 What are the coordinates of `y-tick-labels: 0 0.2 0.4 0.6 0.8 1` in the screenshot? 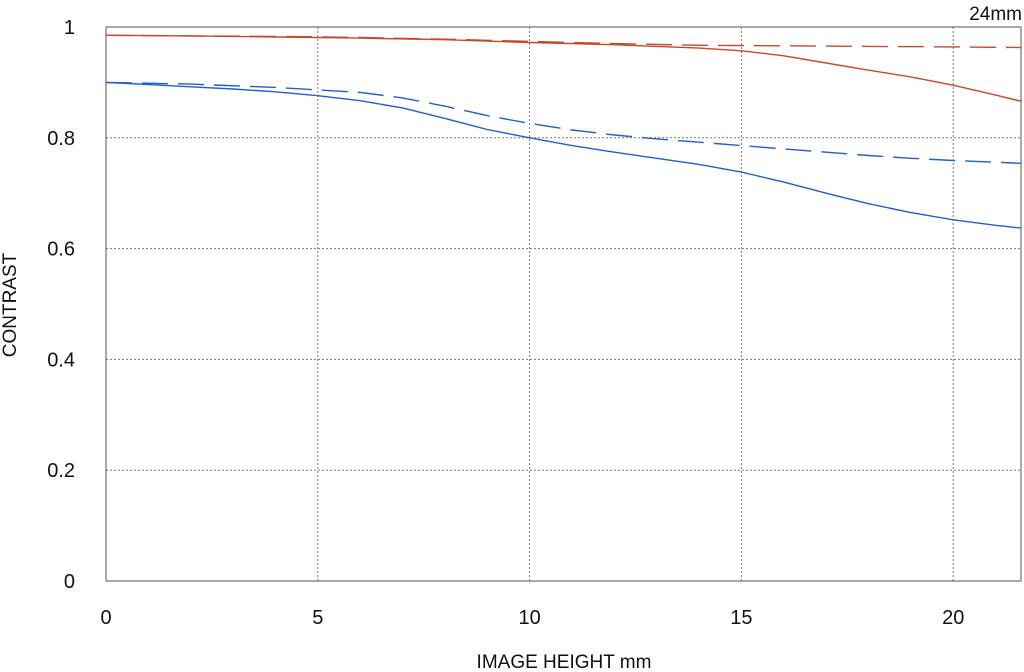 It's located at (61, 305).